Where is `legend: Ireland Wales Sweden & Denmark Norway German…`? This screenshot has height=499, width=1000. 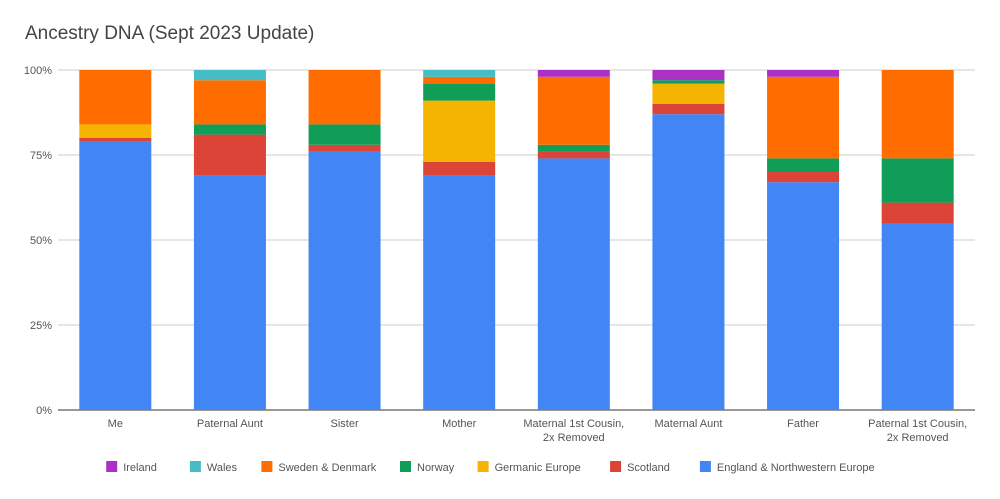 legend: Ireland Wales Sweden & Denmark Norway German… is located at coordinates (490, 467).